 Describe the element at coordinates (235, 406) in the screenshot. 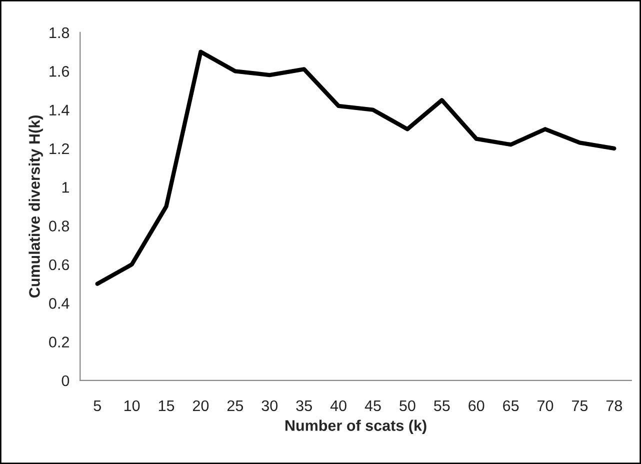

I see `x-tick-label: 25` at that location.